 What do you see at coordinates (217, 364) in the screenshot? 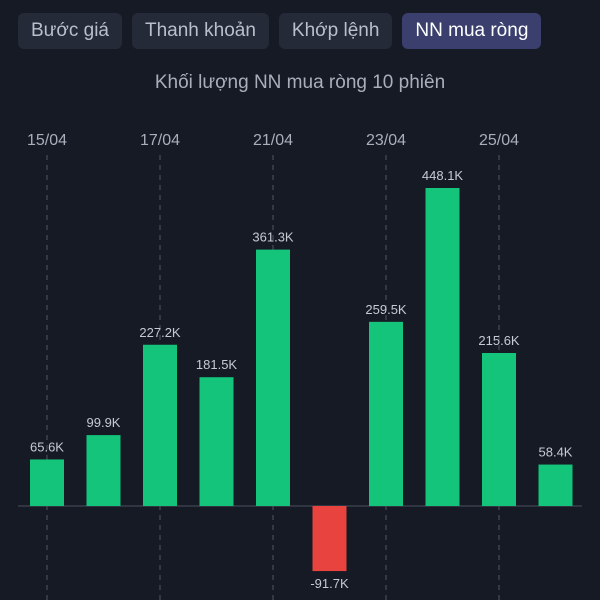
I see `bar-value-label: 181.5K` at bounding box center [217, 364].